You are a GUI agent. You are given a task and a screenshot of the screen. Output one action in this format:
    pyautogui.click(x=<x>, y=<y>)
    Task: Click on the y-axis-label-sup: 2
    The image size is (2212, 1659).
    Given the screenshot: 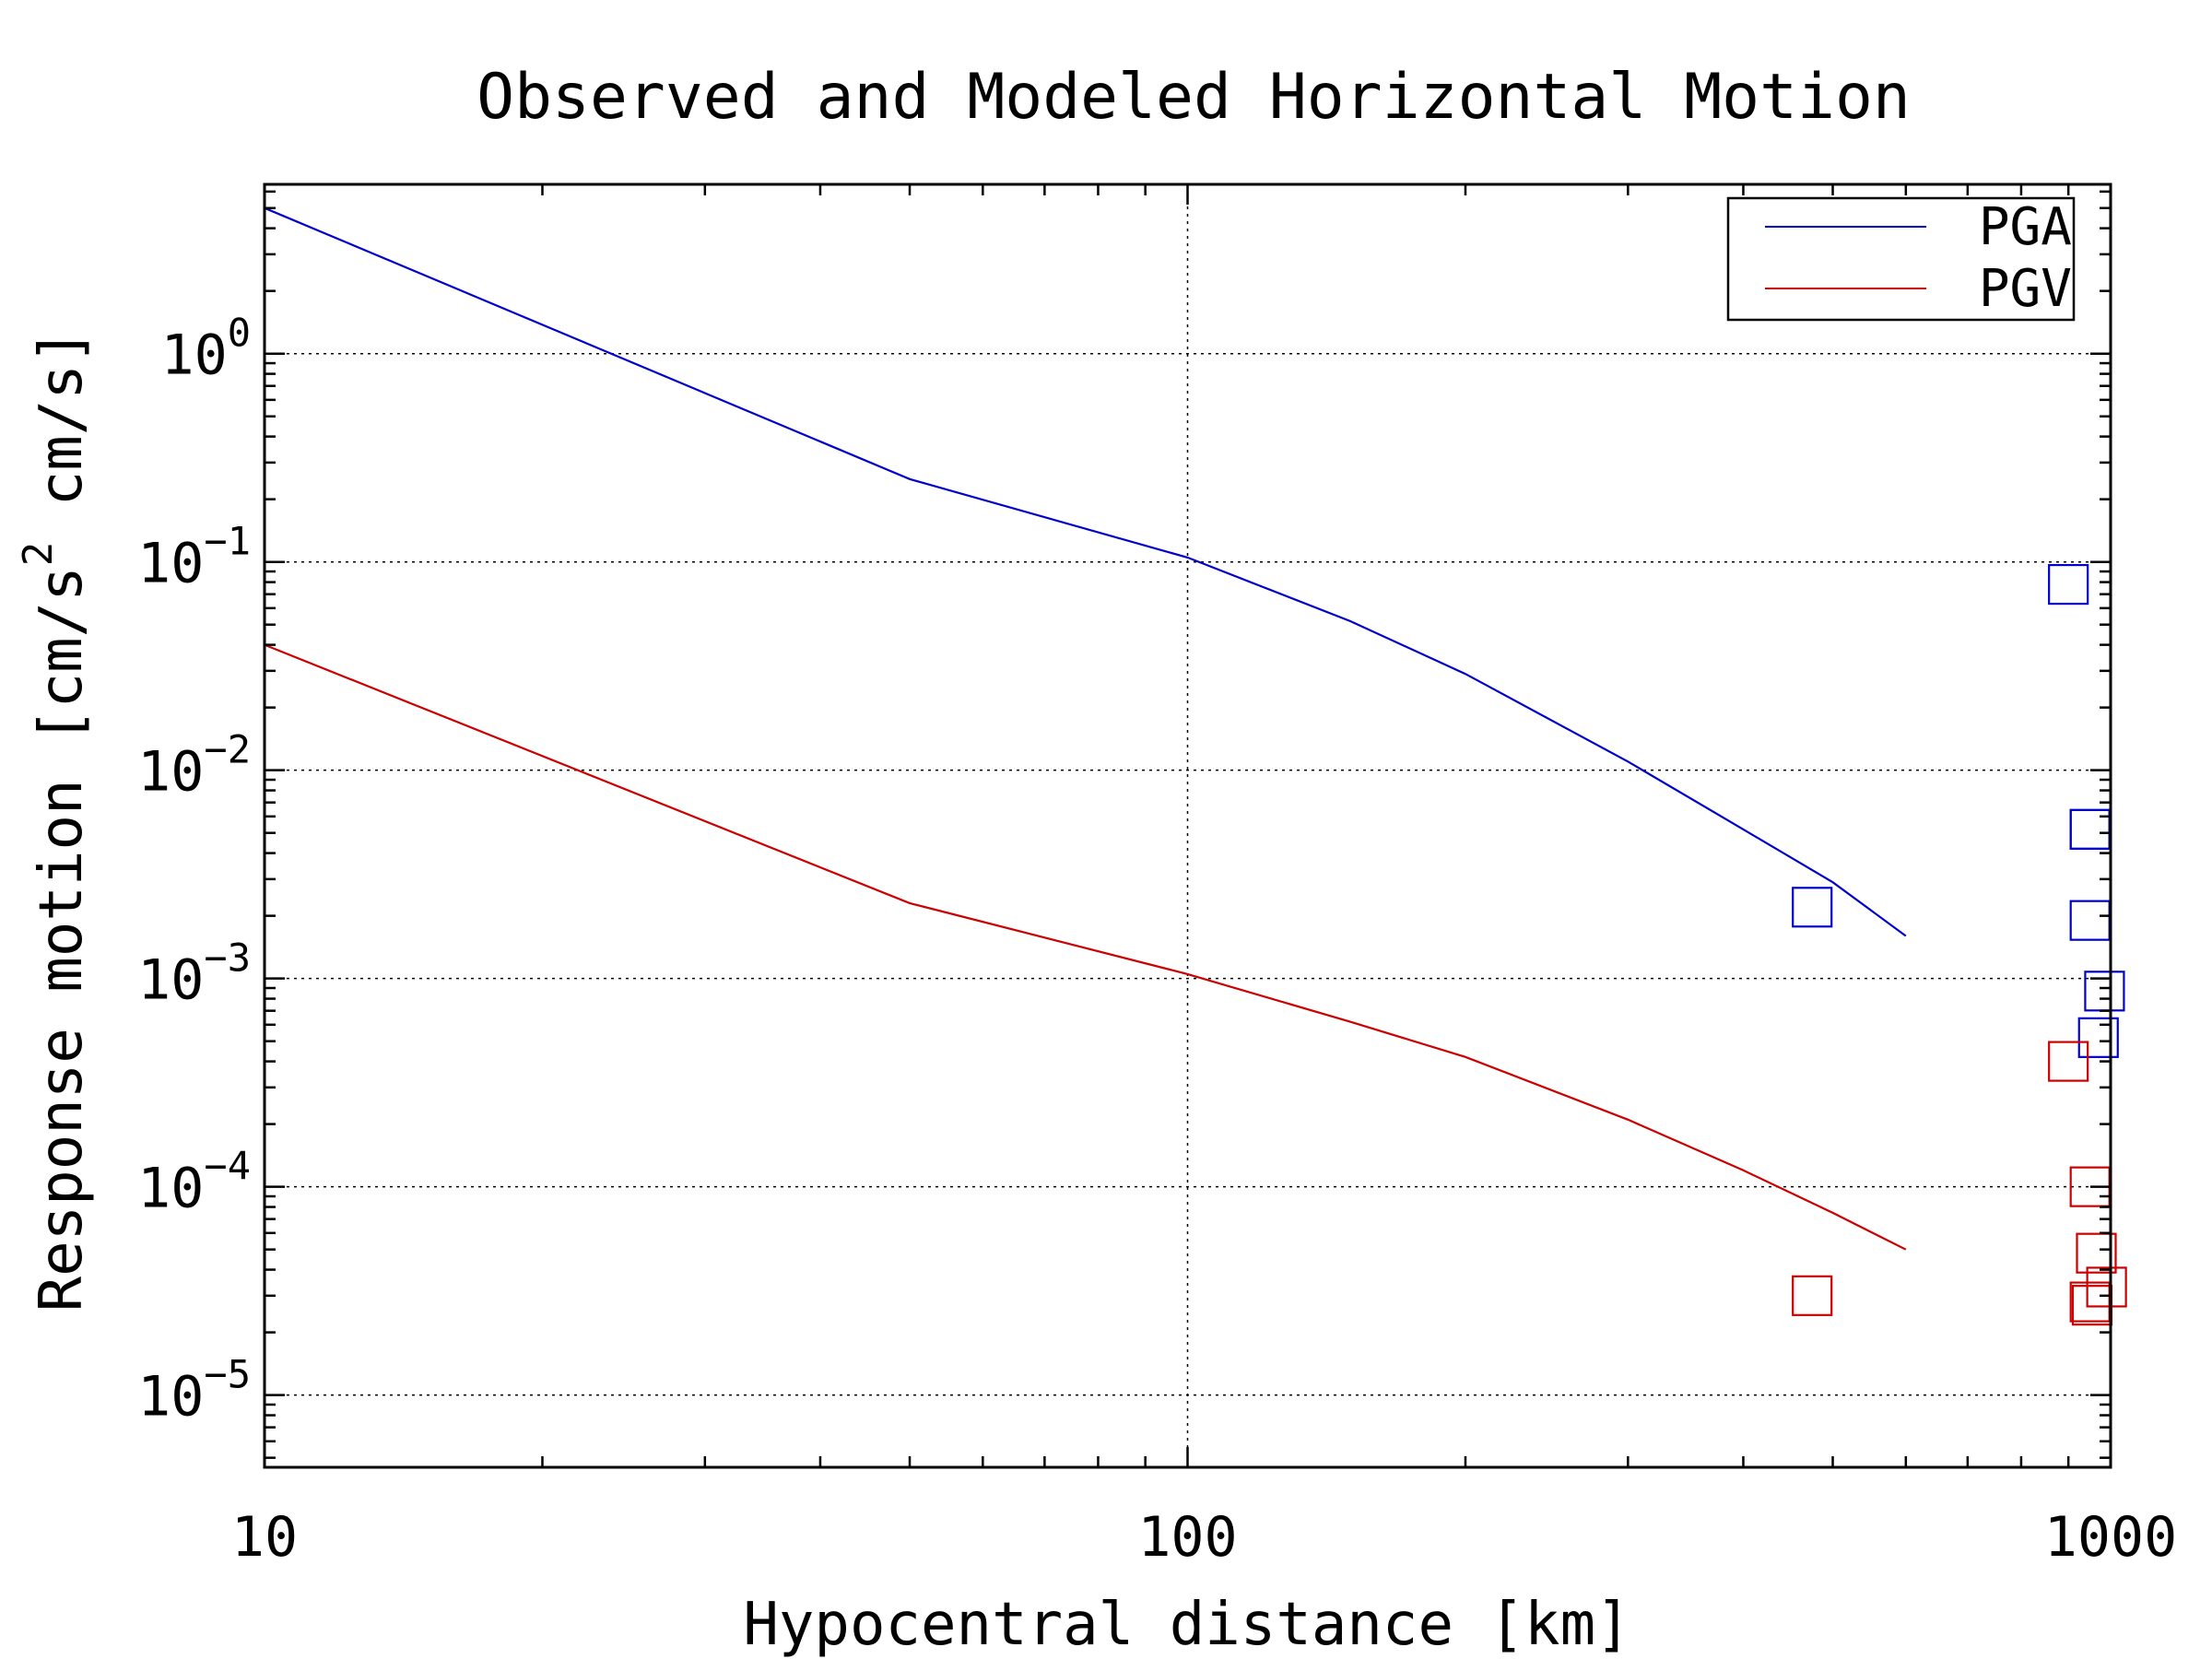 What is the action you would take?
    pyautogui.click(x=38, y=554)
    